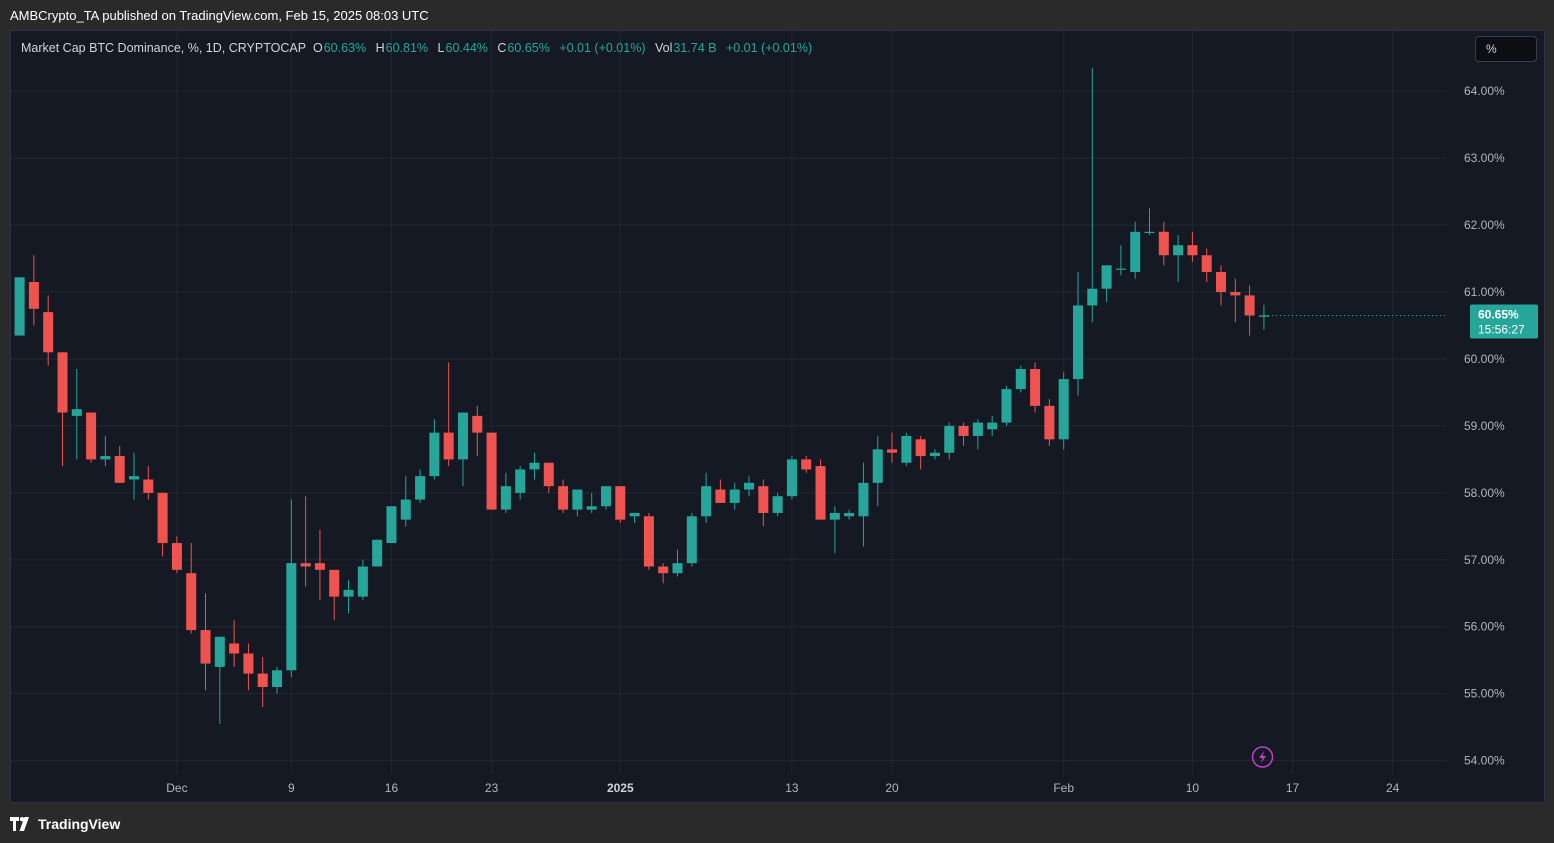  I want to click on price-tag-value: 60.65%, so click(1498, 314).